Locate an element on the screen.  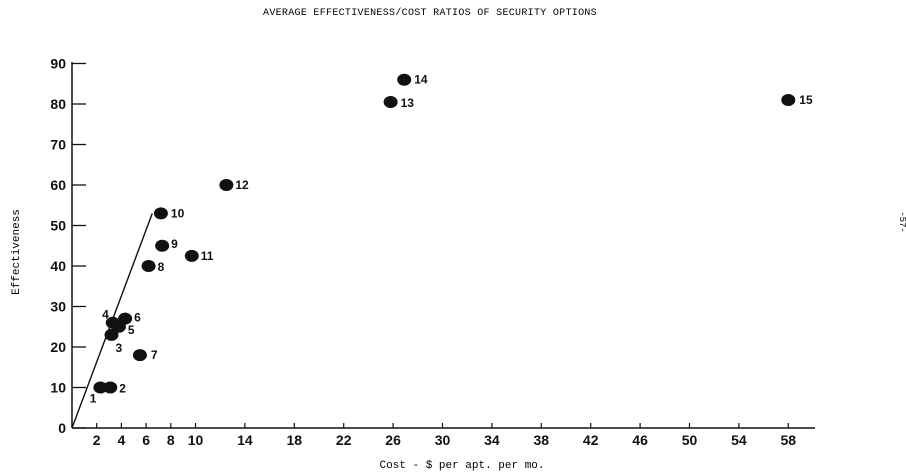
x-ticks: 2 4 6 8 10 14 18 22 26 30 34 38 42 46 50 54 58 is located at coordinates (444, 435).